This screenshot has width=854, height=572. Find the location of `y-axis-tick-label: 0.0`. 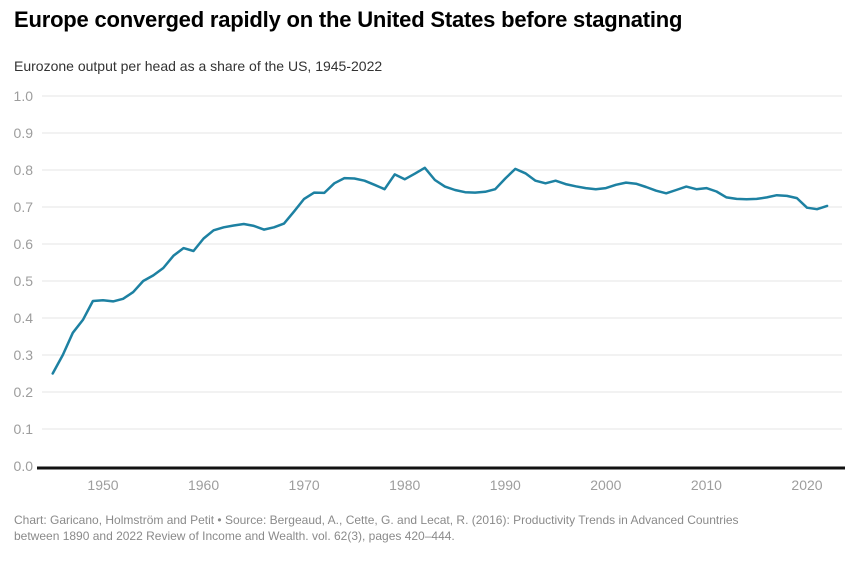

y-axis-tick-label: 0.0 is located at coordinates (24, 466).